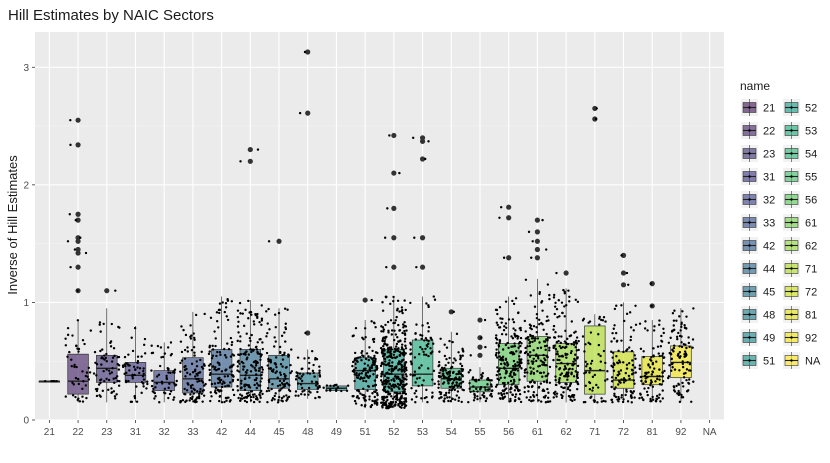 The height and width of the screenshot is (463, 830). I want to click on outlier-point, so click(480, 355).